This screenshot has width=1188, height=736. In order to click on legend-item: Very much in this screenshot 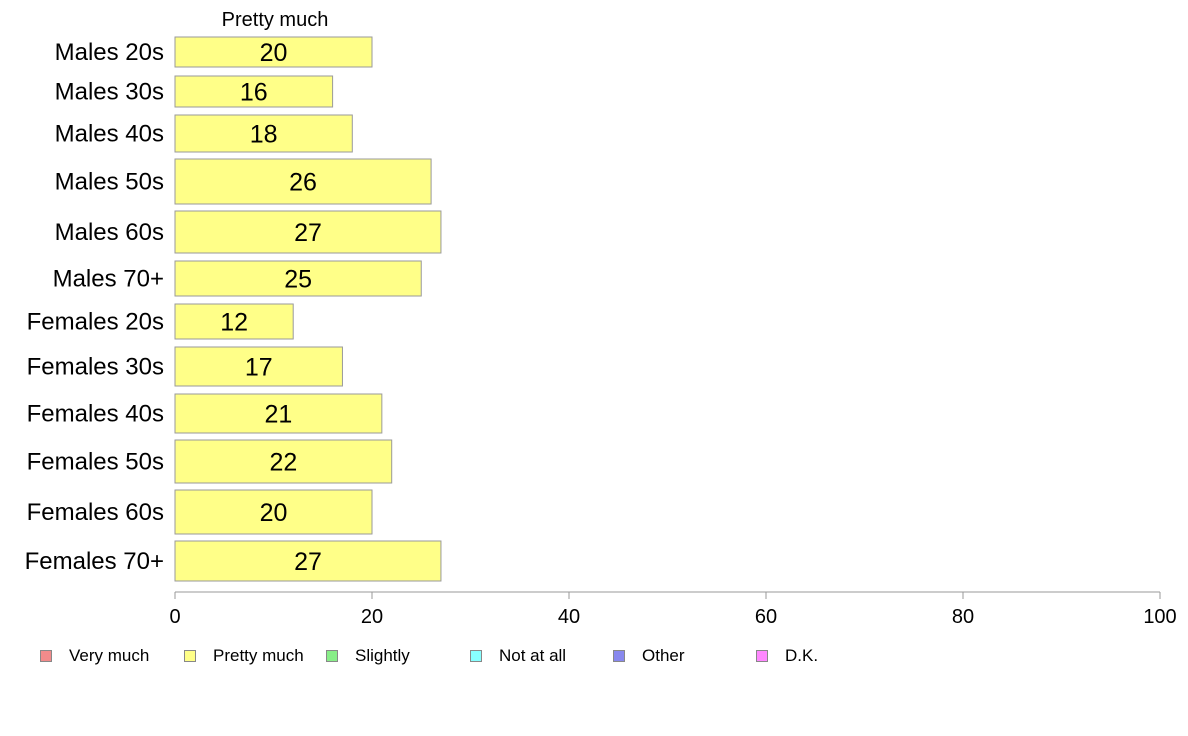, I will do `click(94, 656)`.